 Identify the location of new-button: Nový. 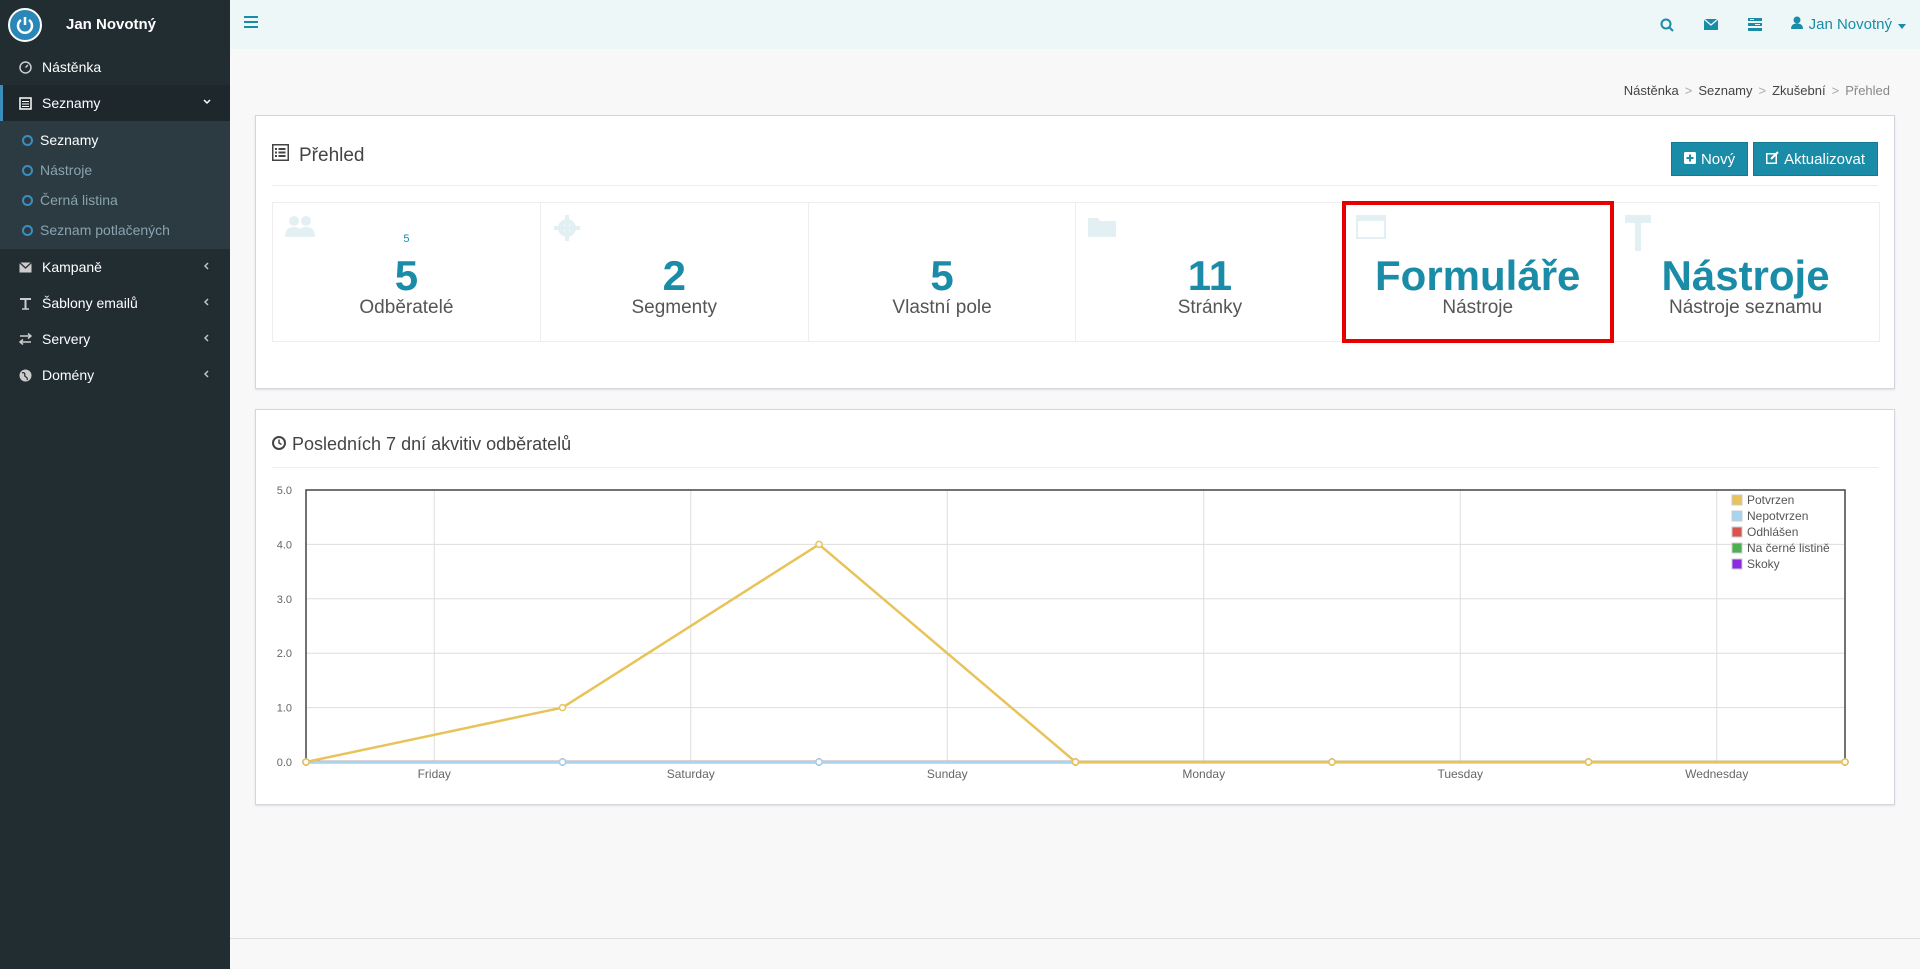
(1709, 159).